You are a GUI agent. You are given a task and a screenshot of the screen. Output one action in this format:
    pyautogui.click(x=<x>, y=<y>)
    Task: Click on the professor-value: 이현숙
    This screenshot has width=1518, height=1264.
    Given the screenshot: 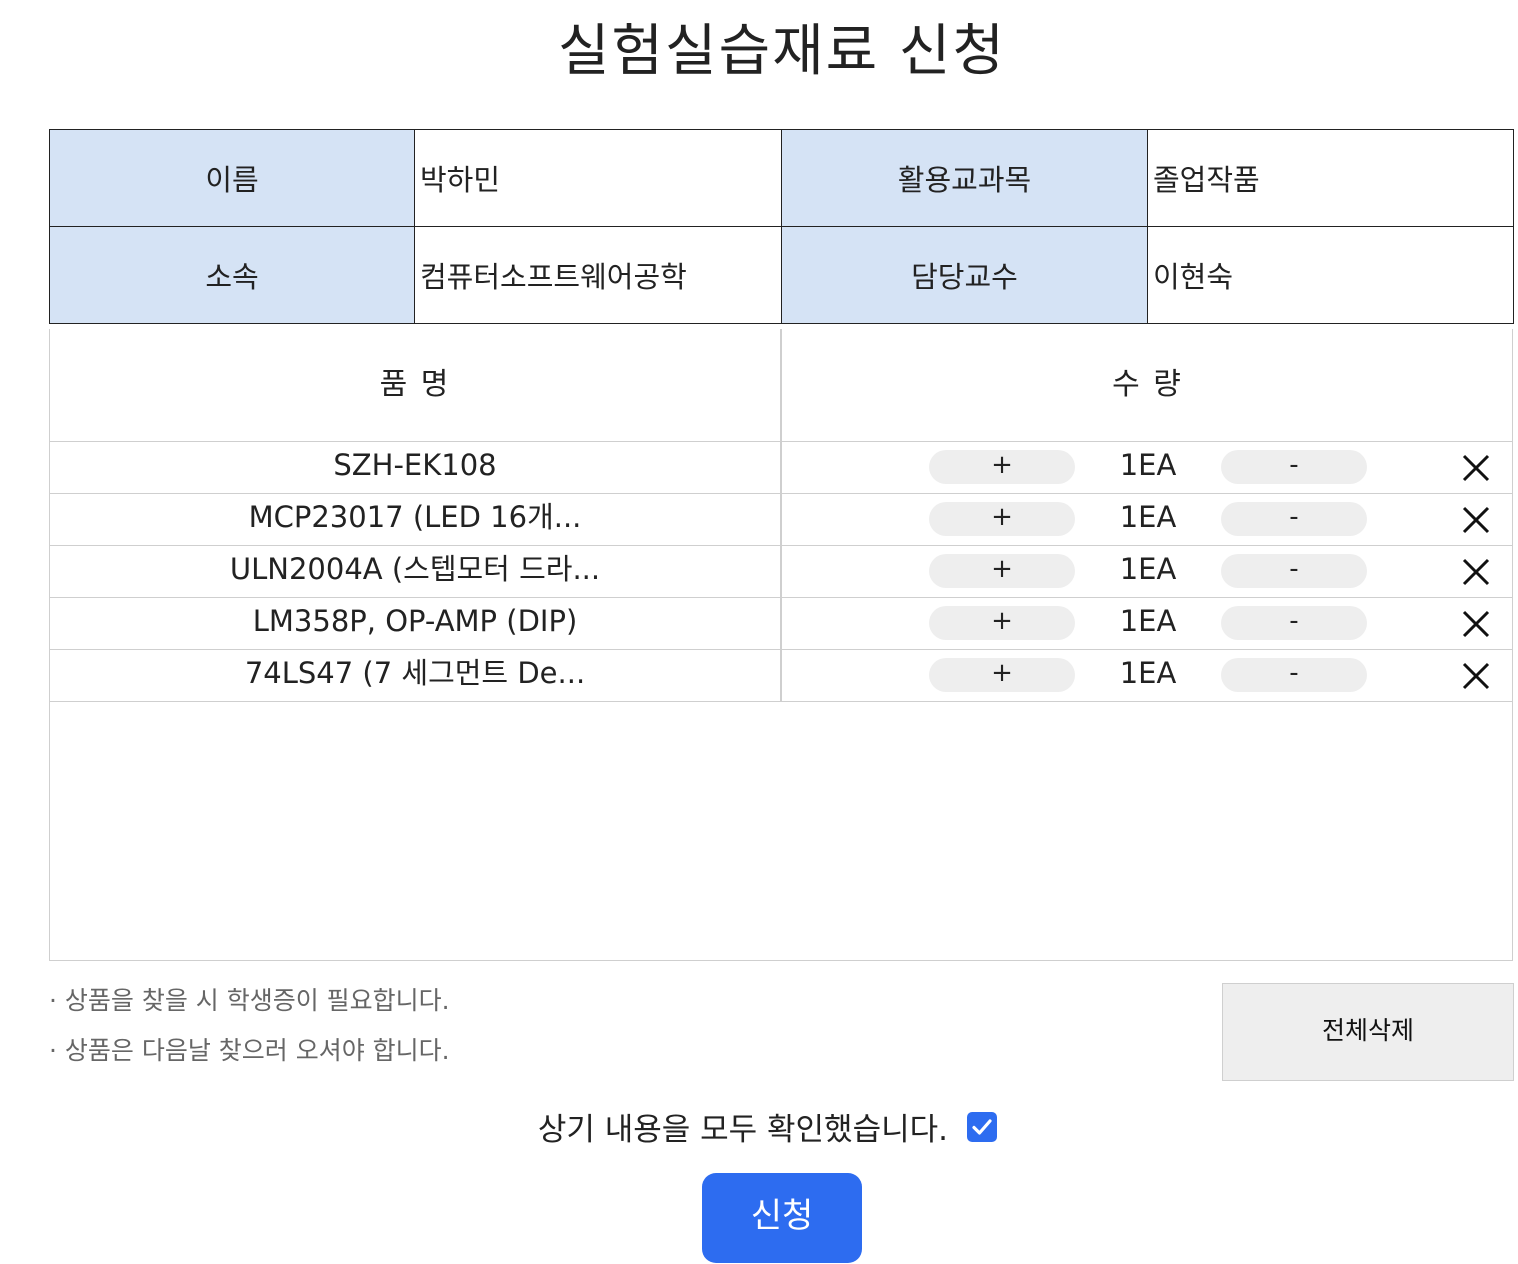 What is the action you would take?
    pyautogui.click(x=1330, y=275)
    